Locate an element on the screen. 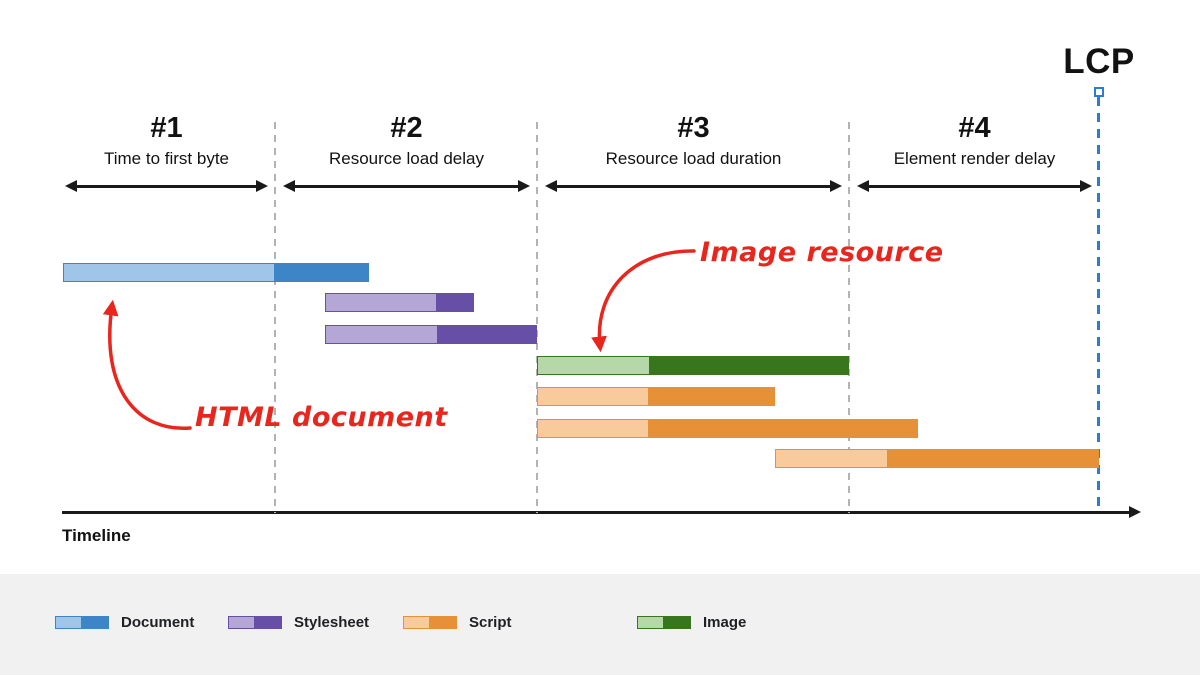 Image resolution: width=1200 pixels, height=675 pixels. legend-item-document: Document is located at coordinates (124, 622).